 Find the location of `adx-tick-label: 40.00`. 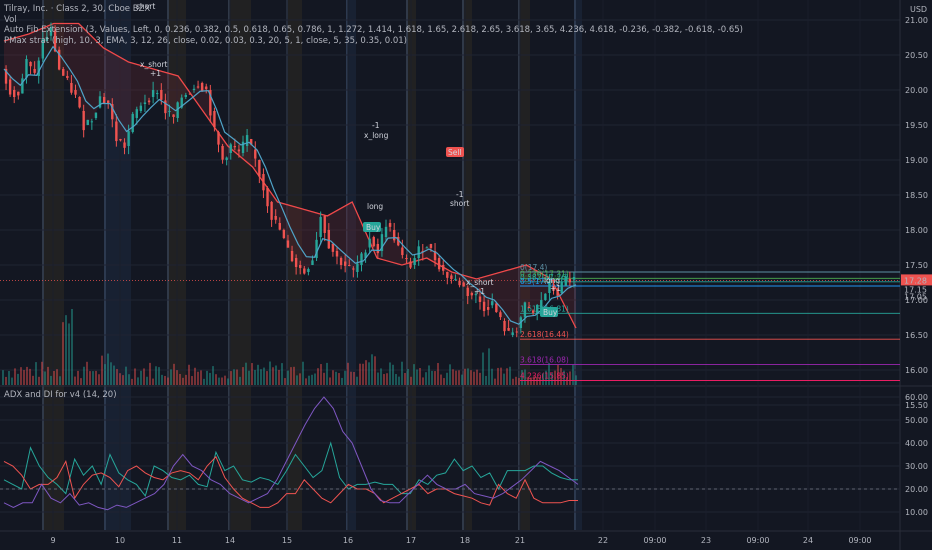

adx-tick-label: 40.00 is located at coordinates (916, 443).